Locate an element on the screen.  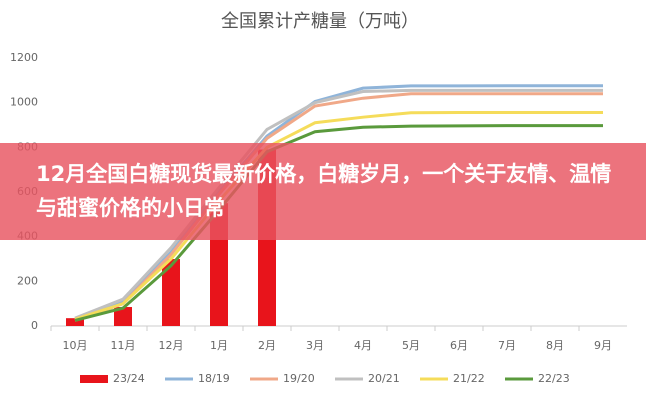
x-tick-label: 7月 is located at coordinates (507, 345).